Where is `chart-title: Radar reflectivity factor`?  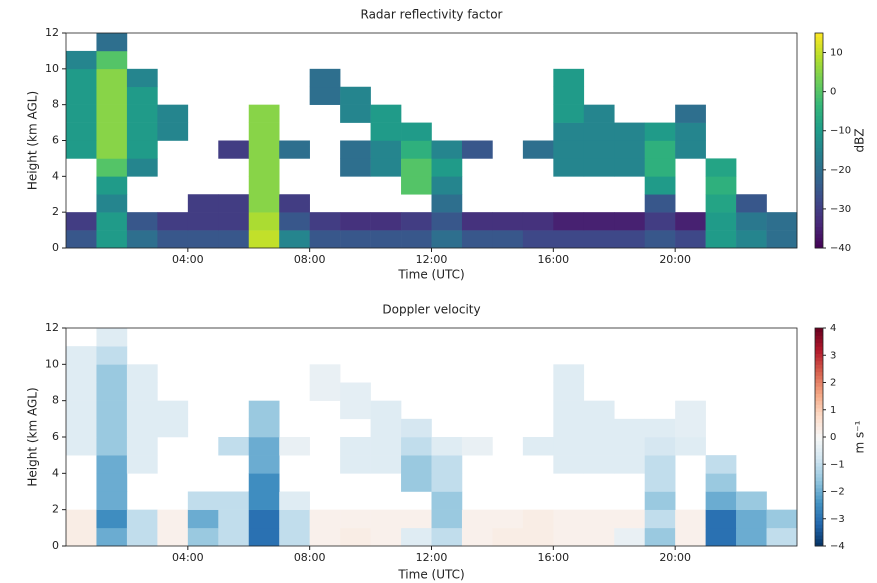
chart-title: Radar reflectivity factor is located at coordinates (432, 15).